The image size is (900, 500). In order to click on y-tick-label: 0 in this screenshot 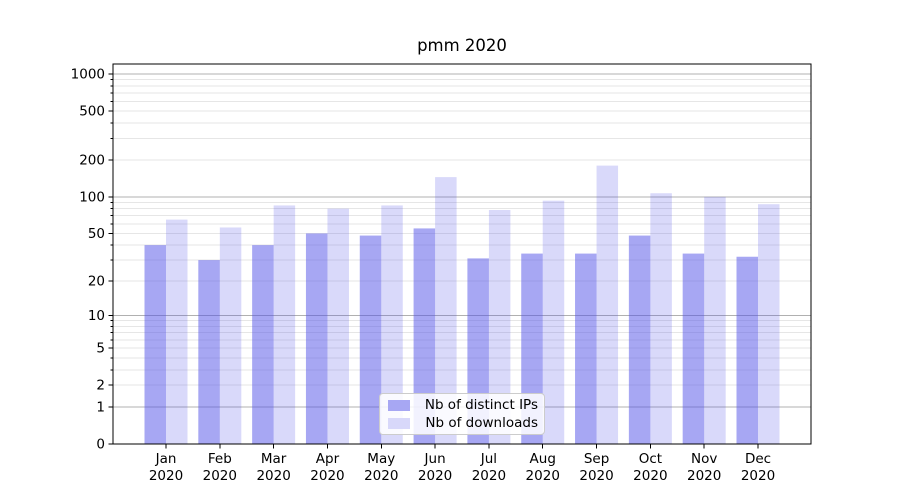, I will do `click(100, 445)`.